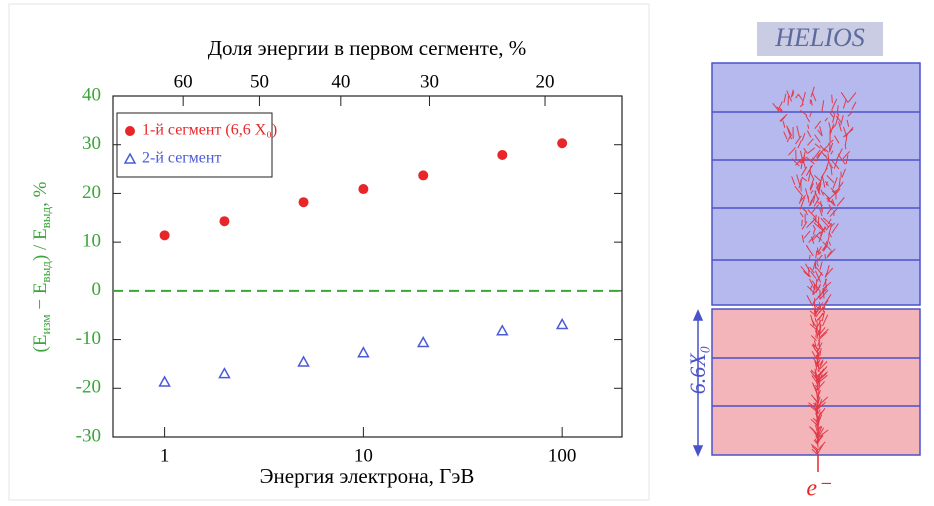 The image size is (934, 506). What do you see at coordinates (91, 94) in the screenshot?
I see `y-tick-label: 40` at bounding box center [91, 94].